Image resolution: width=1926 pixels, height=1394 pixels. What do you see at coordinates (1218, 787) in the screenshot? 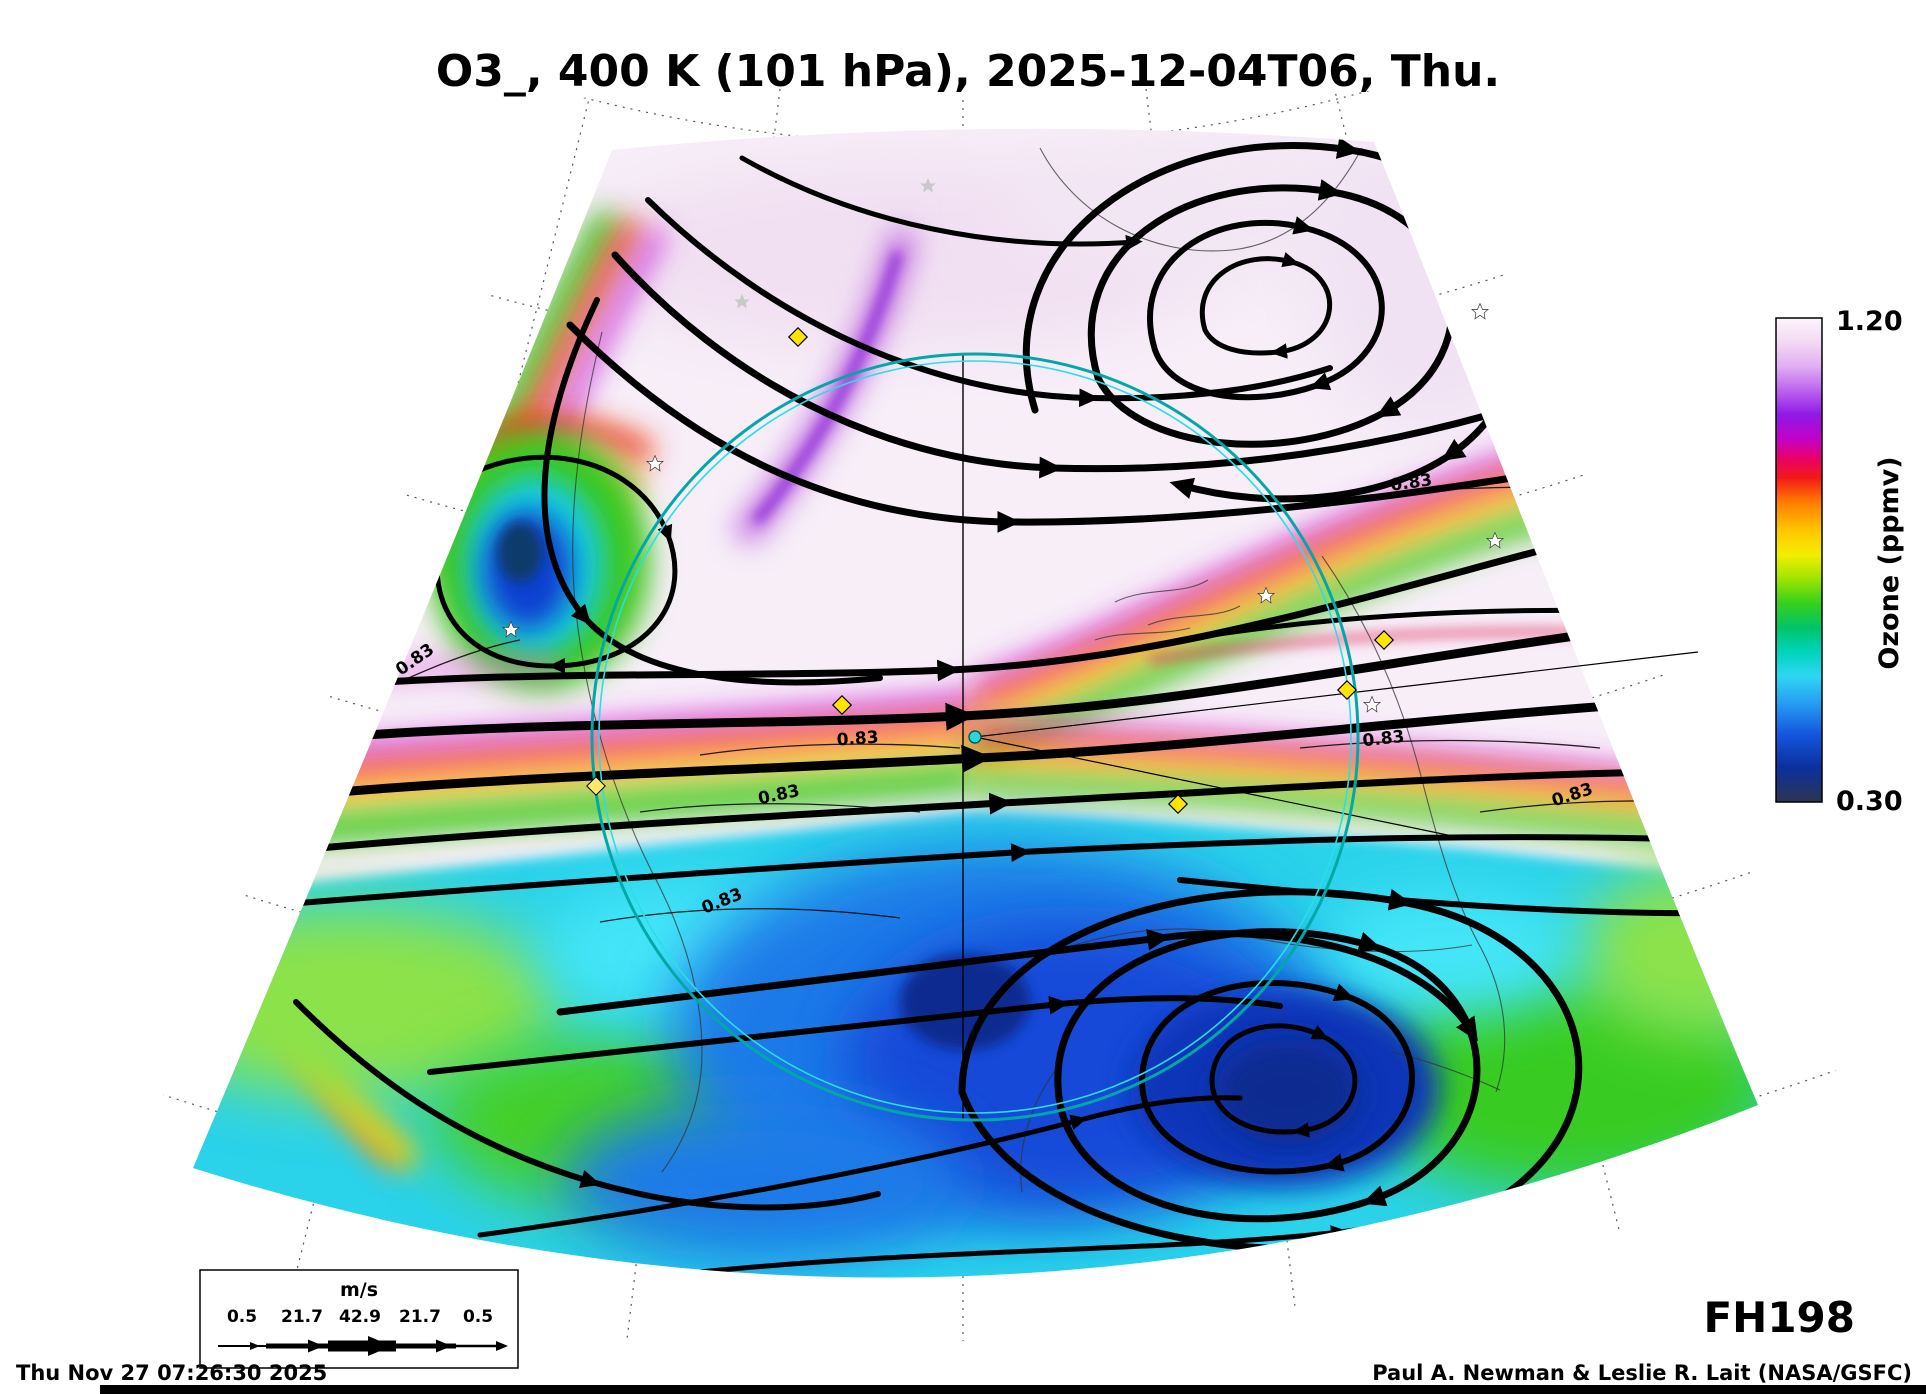
I see `section-line-southeast` at bounding box center [1218, 787].